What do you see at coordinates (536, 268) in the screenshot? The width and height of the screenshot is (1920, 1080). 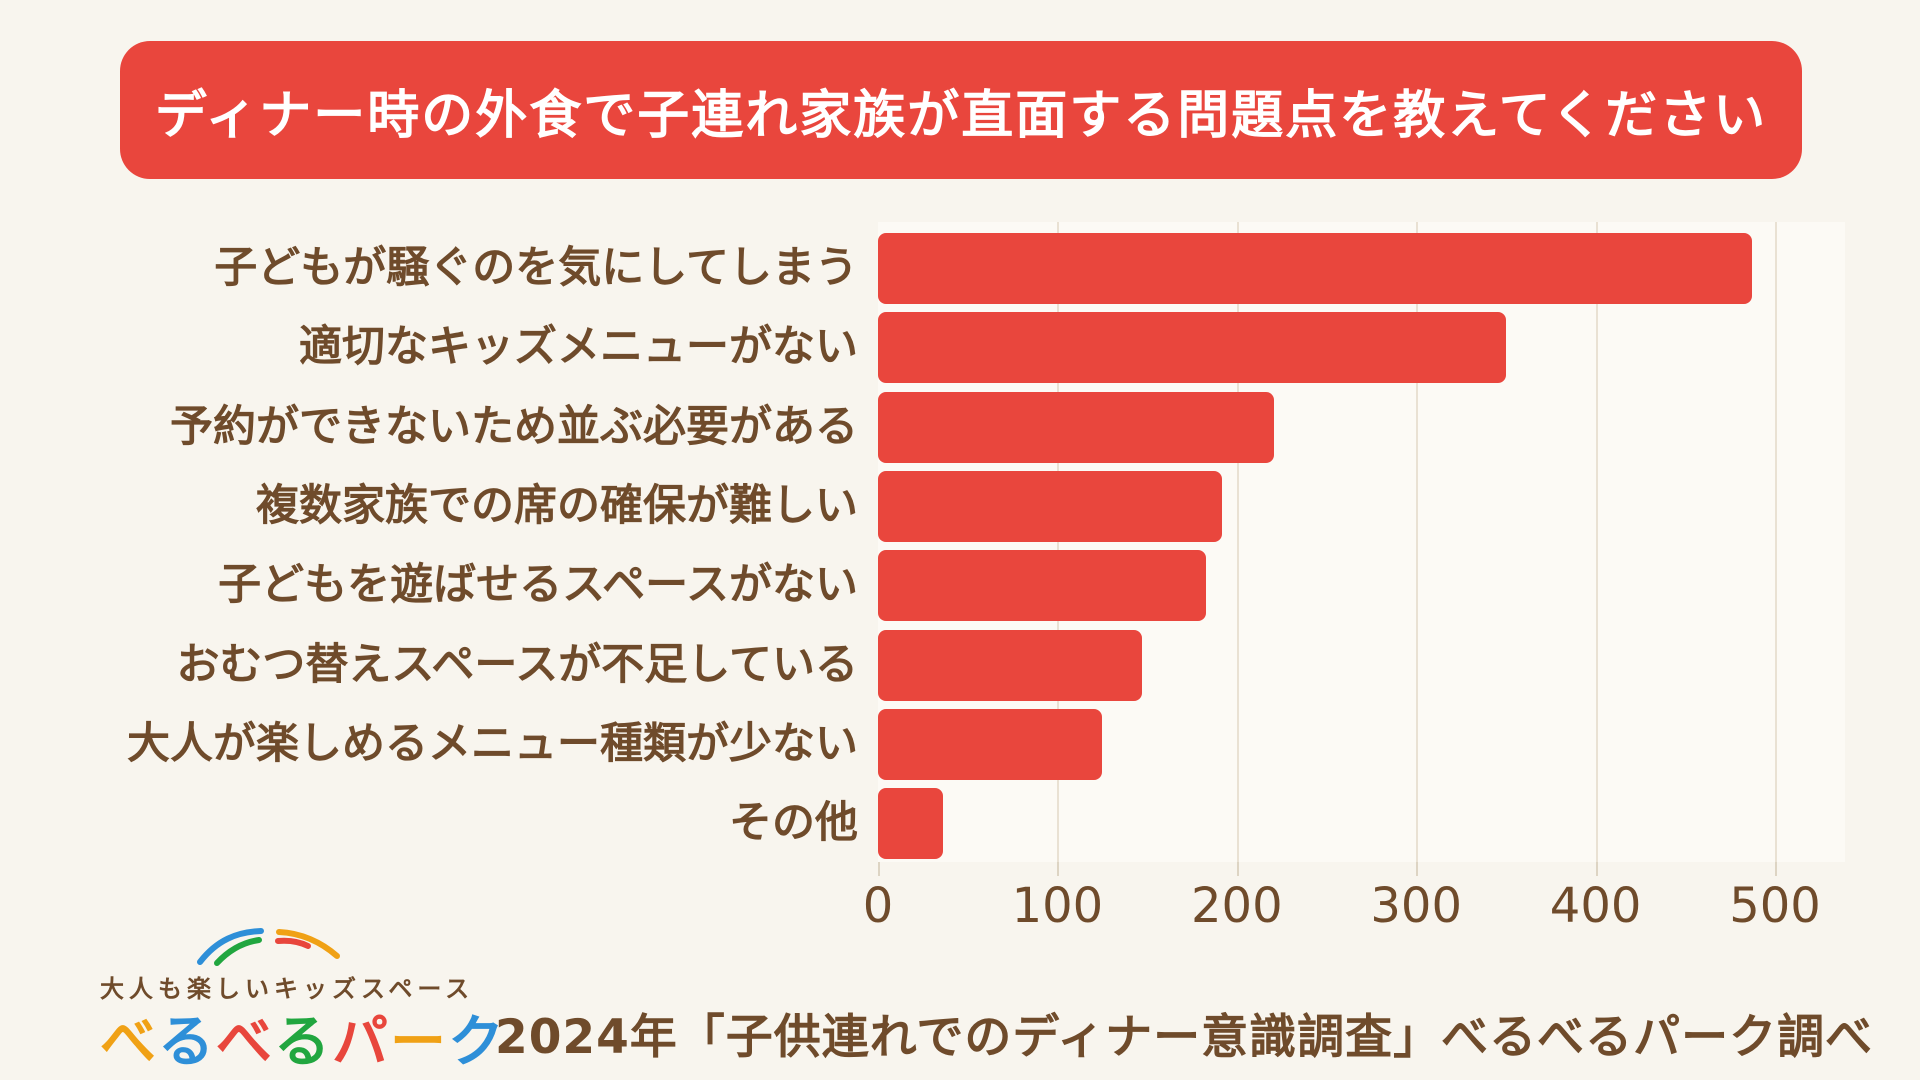 I see `category-label: 子どもが騒ぐのを気にしてしまう` at bounding box center [536, 268].